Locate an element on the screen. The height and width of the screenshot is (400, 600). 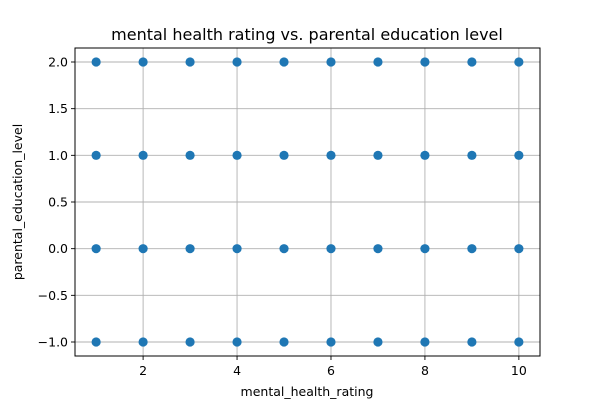
y-tick-label: 1.0 is located at coordinates (58, 155).